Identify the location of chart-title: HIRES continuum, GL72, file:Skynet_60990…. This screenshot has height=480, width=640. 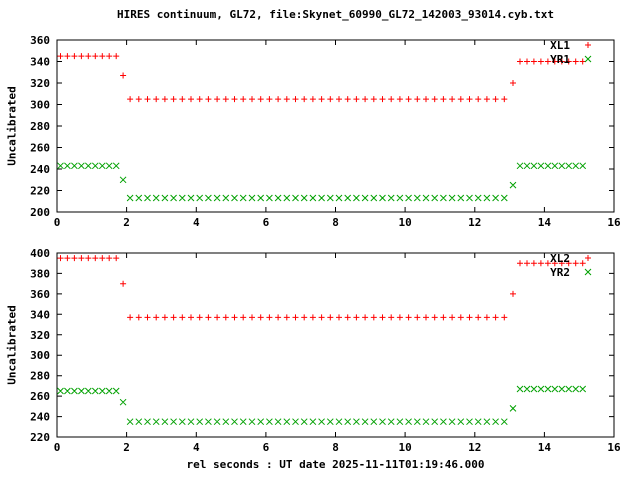
(335, 14).